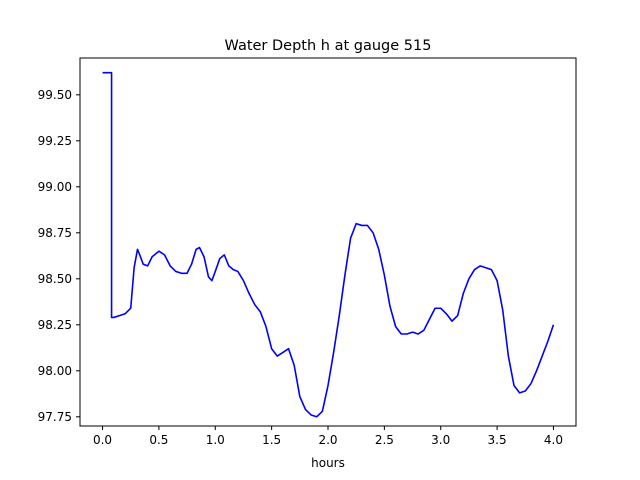 Image resolution: width=640 pixels, height=480 pixels. What do you see at coordinates (215, 440) in the screenshot?
I see `x-tick-label: 1.0` at bounding box center [215, 440].